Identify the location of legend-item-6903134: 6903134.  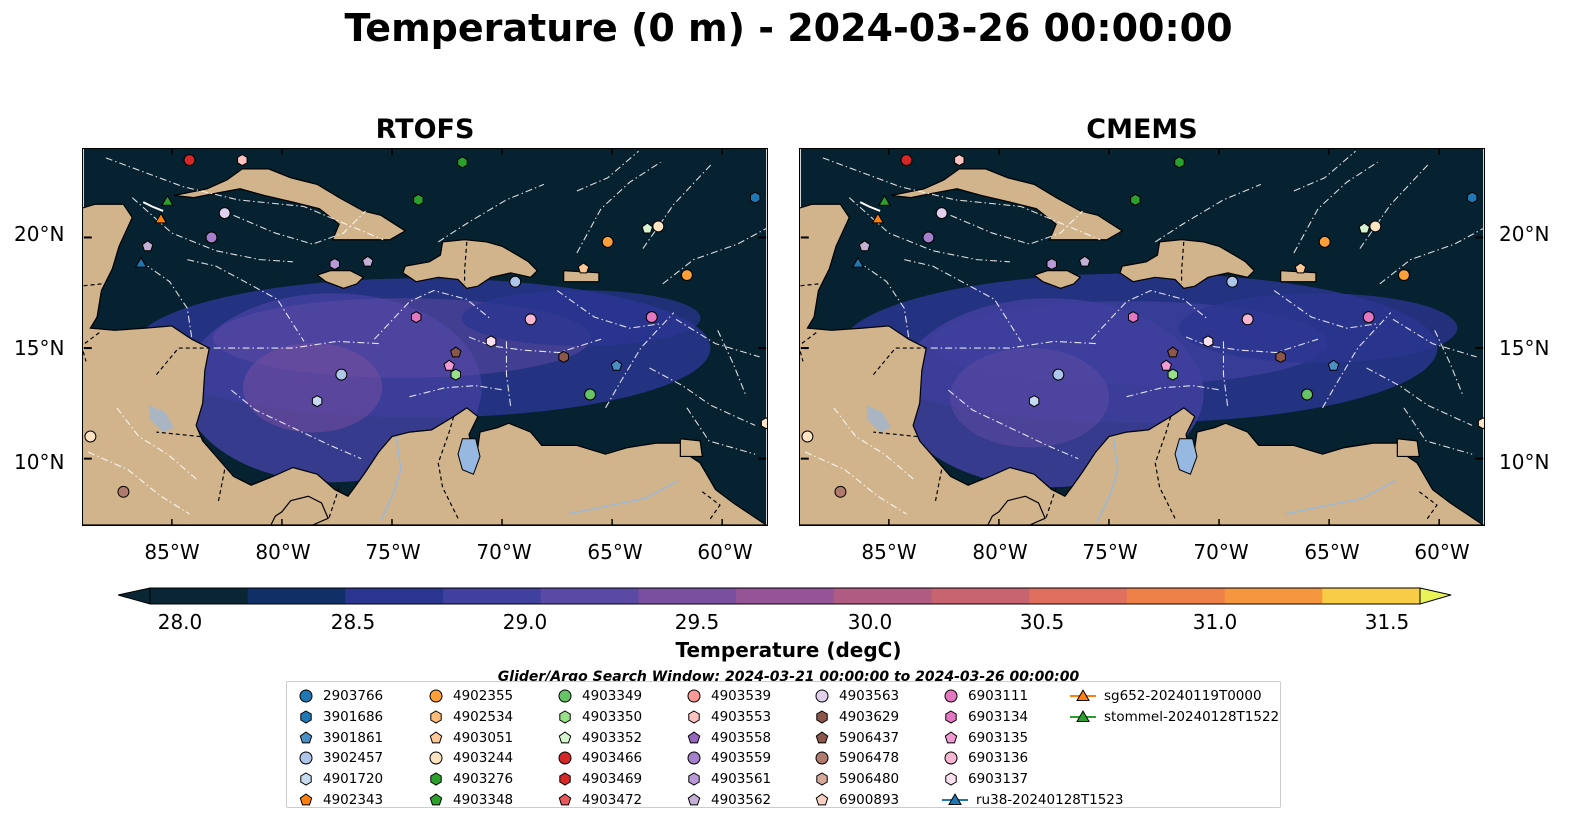
(985, 717).